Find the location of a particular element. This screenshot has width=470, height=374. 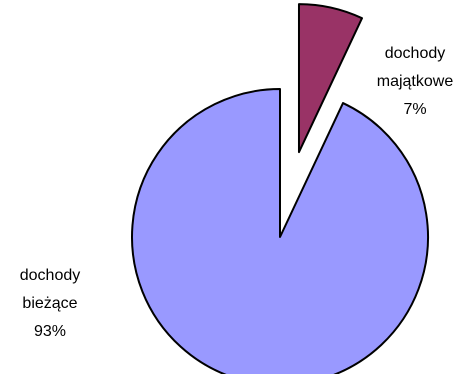

pie-slice-majatkowe is located at coordinates (330, 78).